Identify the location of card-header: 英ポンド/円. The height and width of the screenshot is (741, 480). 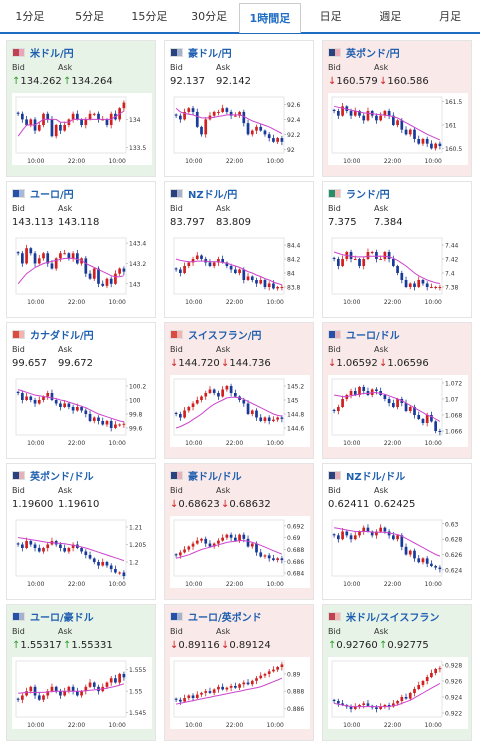
(364, 53).